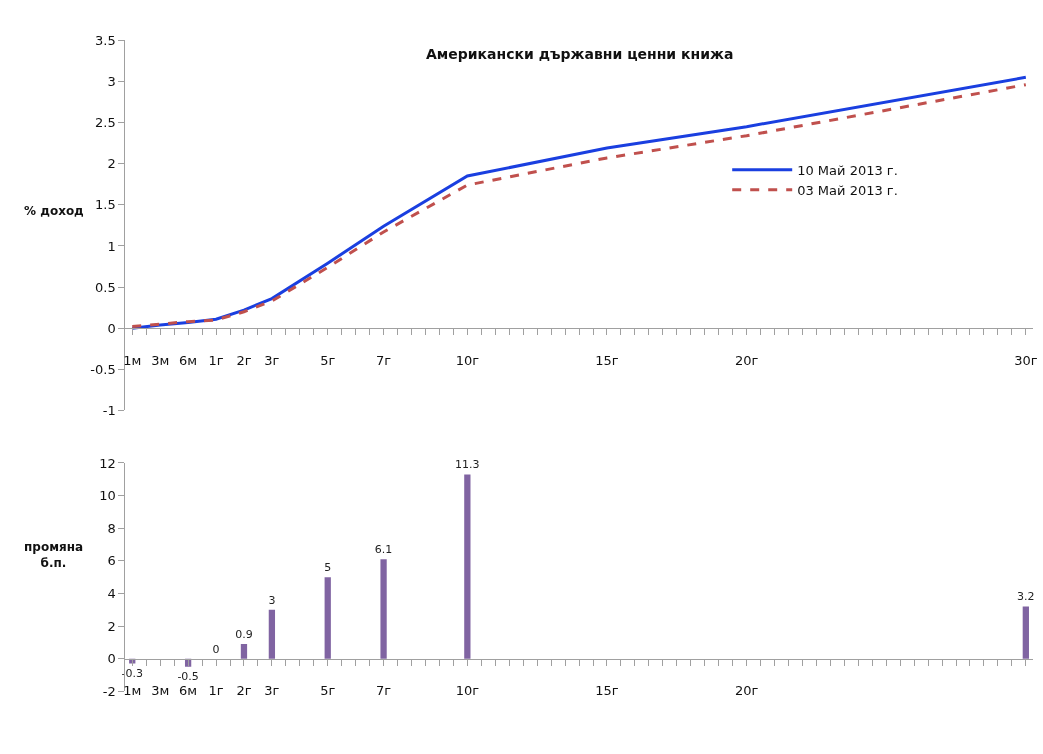  What do you see at coordinates (111, 561) in the screenshot?
I see `y-tick-label: 6` at bounding box center [111, 561].